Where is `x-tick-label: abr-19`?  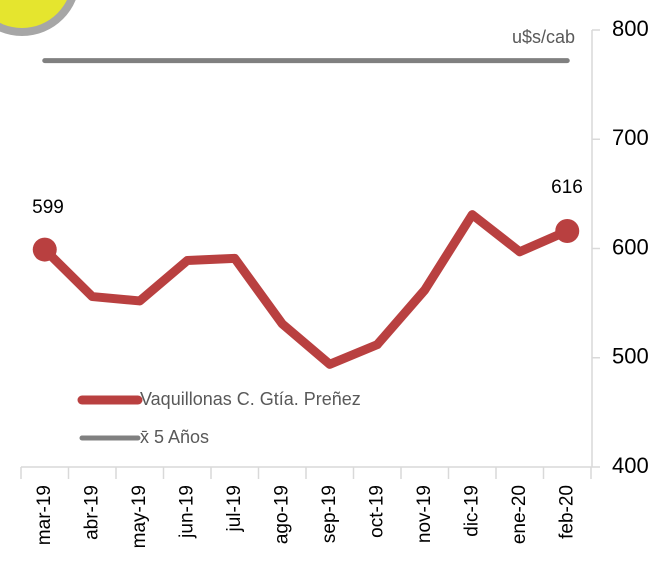
x-tick-label: abr-19 is located at coordinates (91, 512).